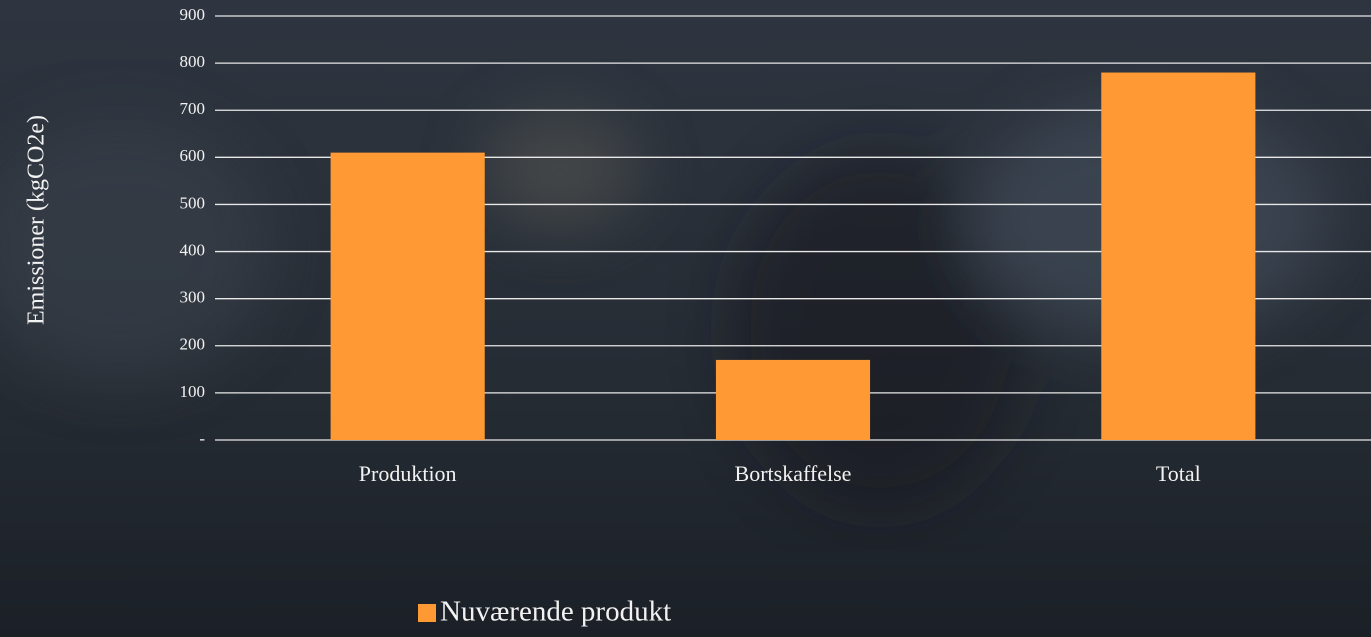  What do you see at coordinates (193, 61) in the screenshot?
I see `y-tick-label: 800` at bounding box center [193, 61].